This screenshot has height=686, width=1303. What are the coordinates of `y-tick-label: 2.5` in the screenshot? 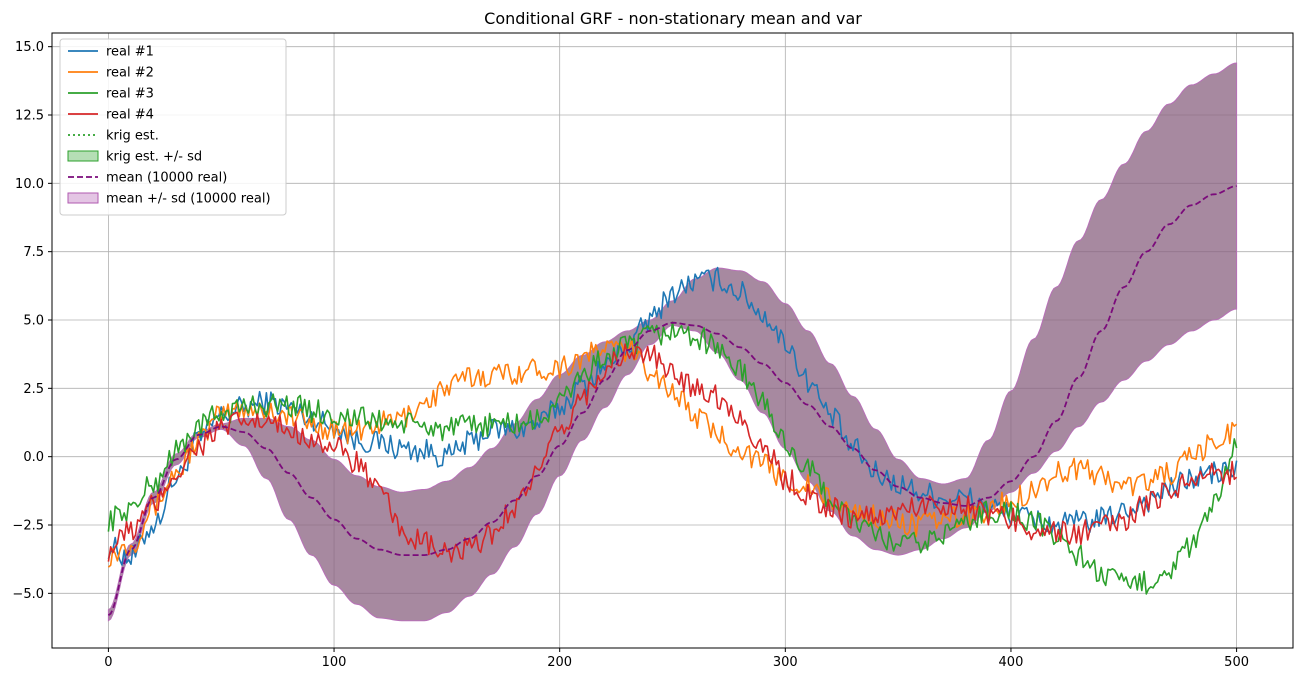 It's located at (33, 389).